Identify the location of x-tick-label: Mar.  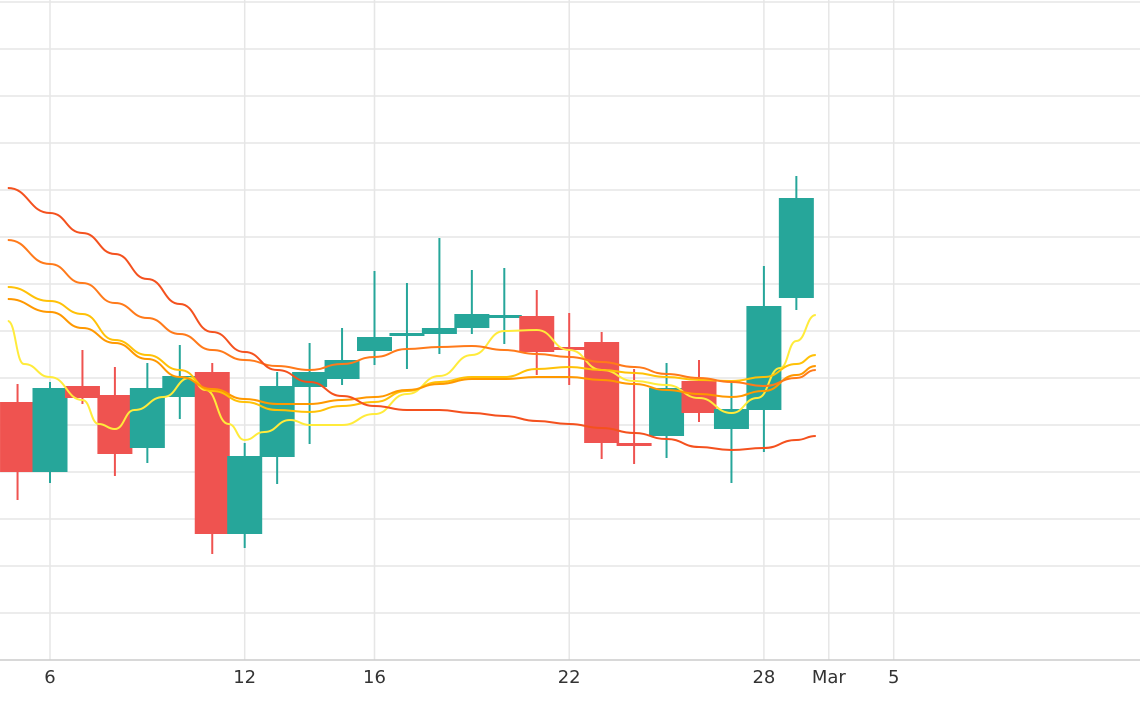
(829, 677).